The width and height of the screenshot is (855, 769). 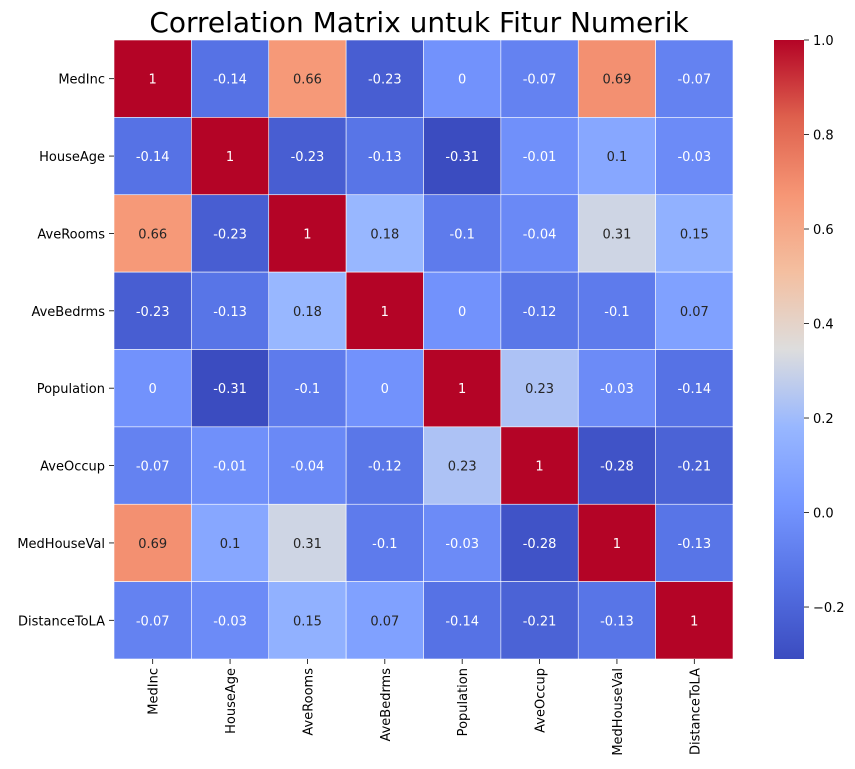 I want to click on heatmap-cell-population-medhouseval, so click(x=616, y=388).